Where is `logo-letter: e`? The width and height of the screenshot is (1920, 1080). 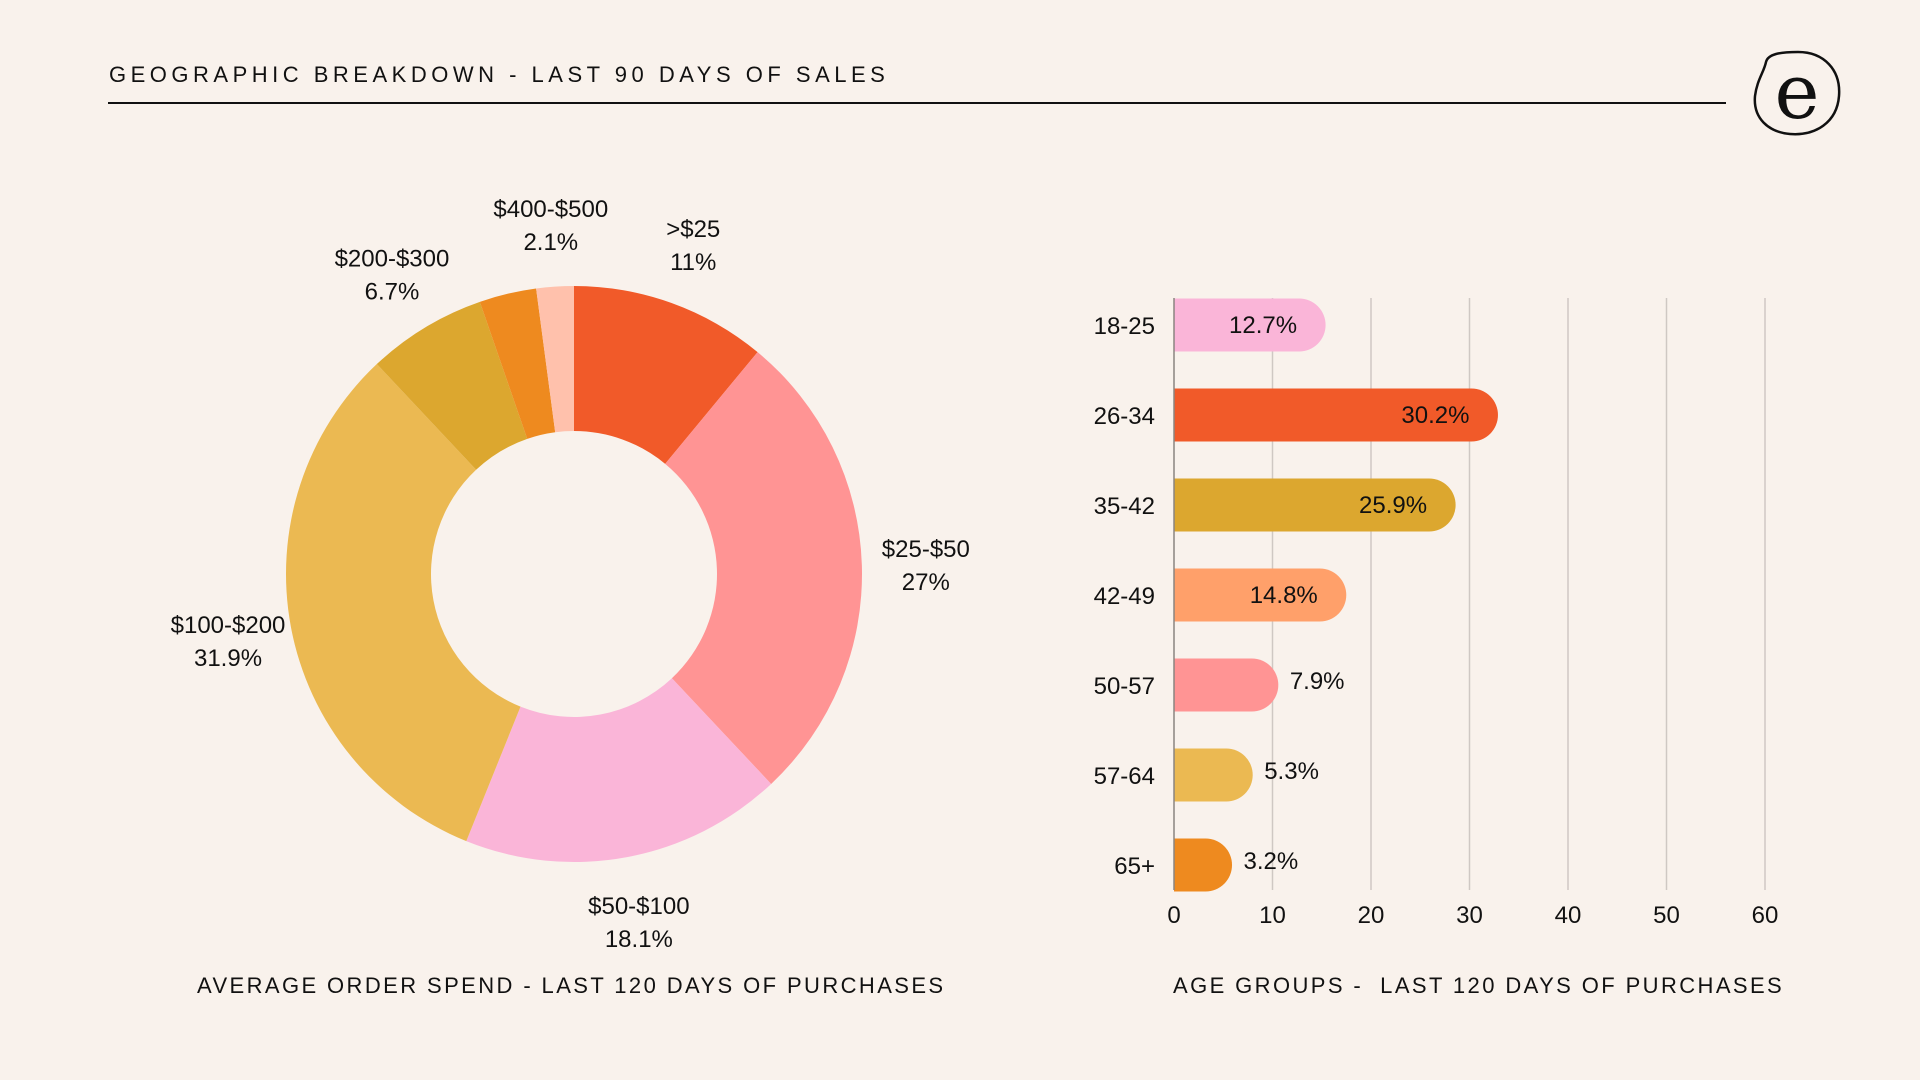
logo-letter: e is located at coordinates (1797, 91).